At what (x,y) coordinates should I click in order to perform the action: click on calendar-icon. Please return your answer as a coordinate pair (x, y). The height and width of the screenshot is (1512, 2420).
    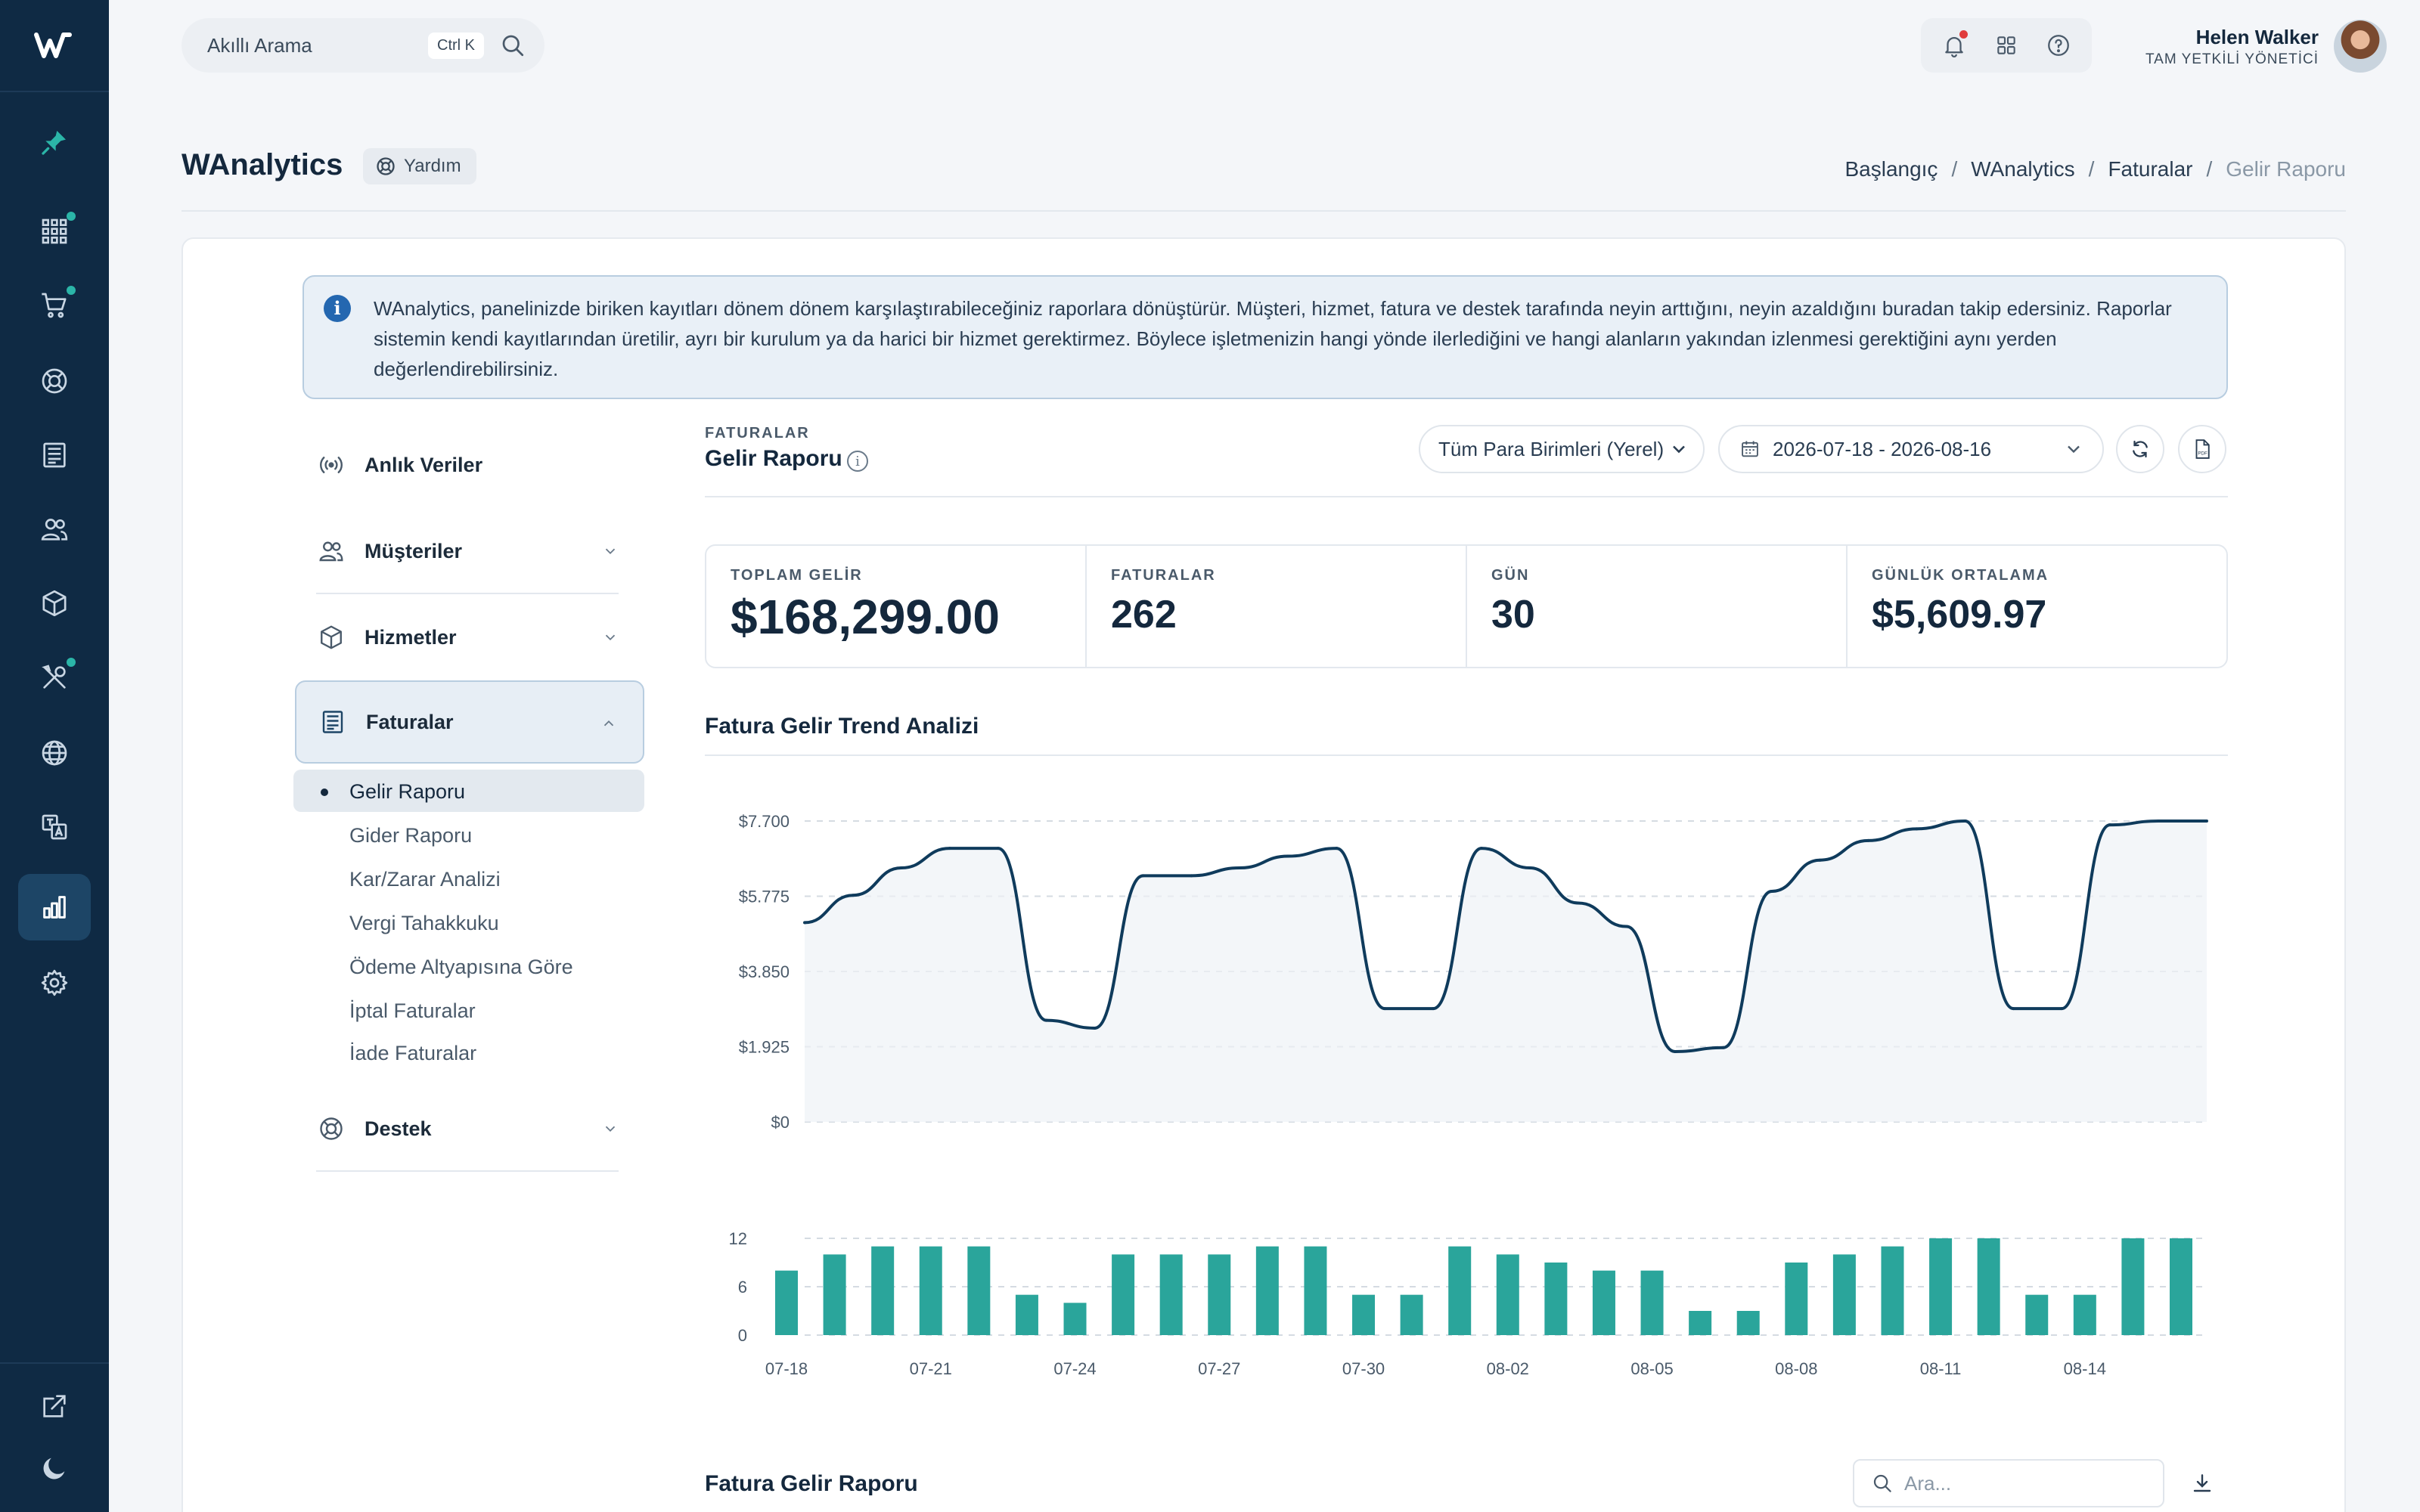
    Looking at the image, I should click on (1750, 449).